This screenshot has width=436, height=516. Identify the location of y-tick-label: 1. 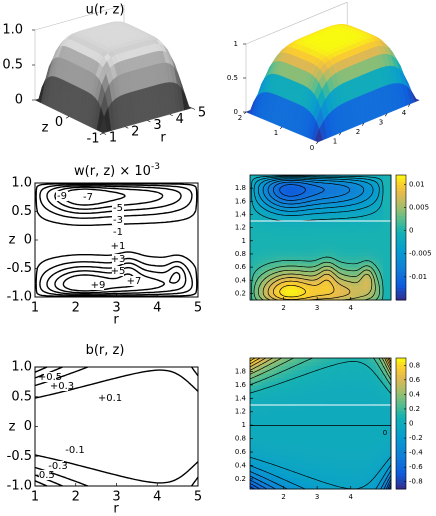
(244, 241).